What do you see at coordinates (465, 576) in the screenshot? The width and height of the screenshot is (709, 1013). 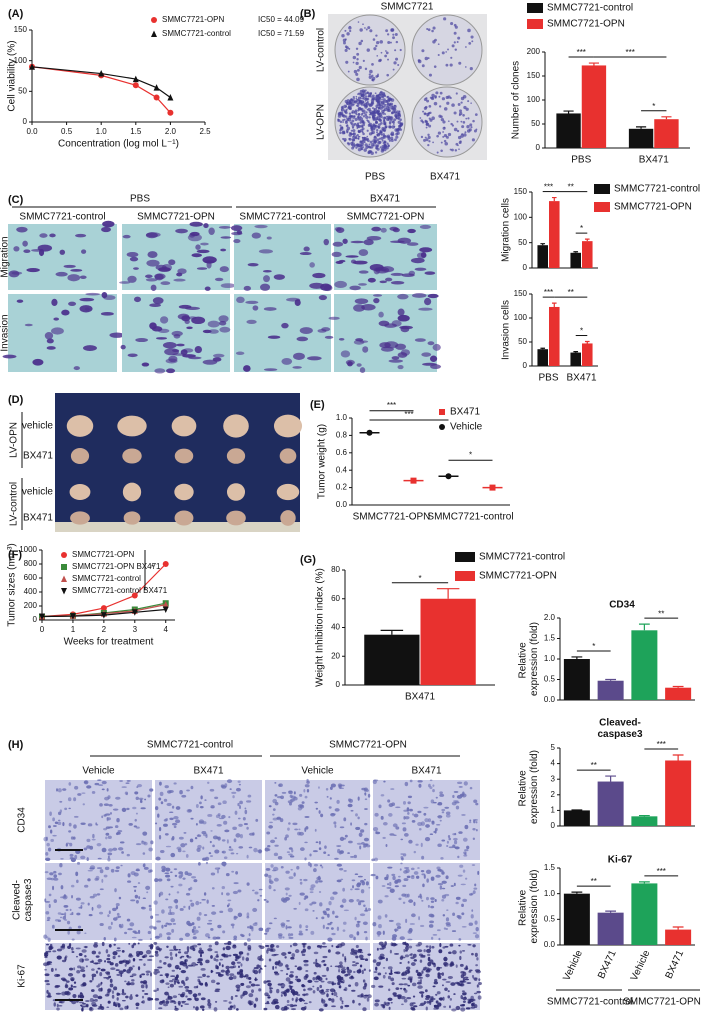 I see `legend-swatch` at bounding box center [465, 576].